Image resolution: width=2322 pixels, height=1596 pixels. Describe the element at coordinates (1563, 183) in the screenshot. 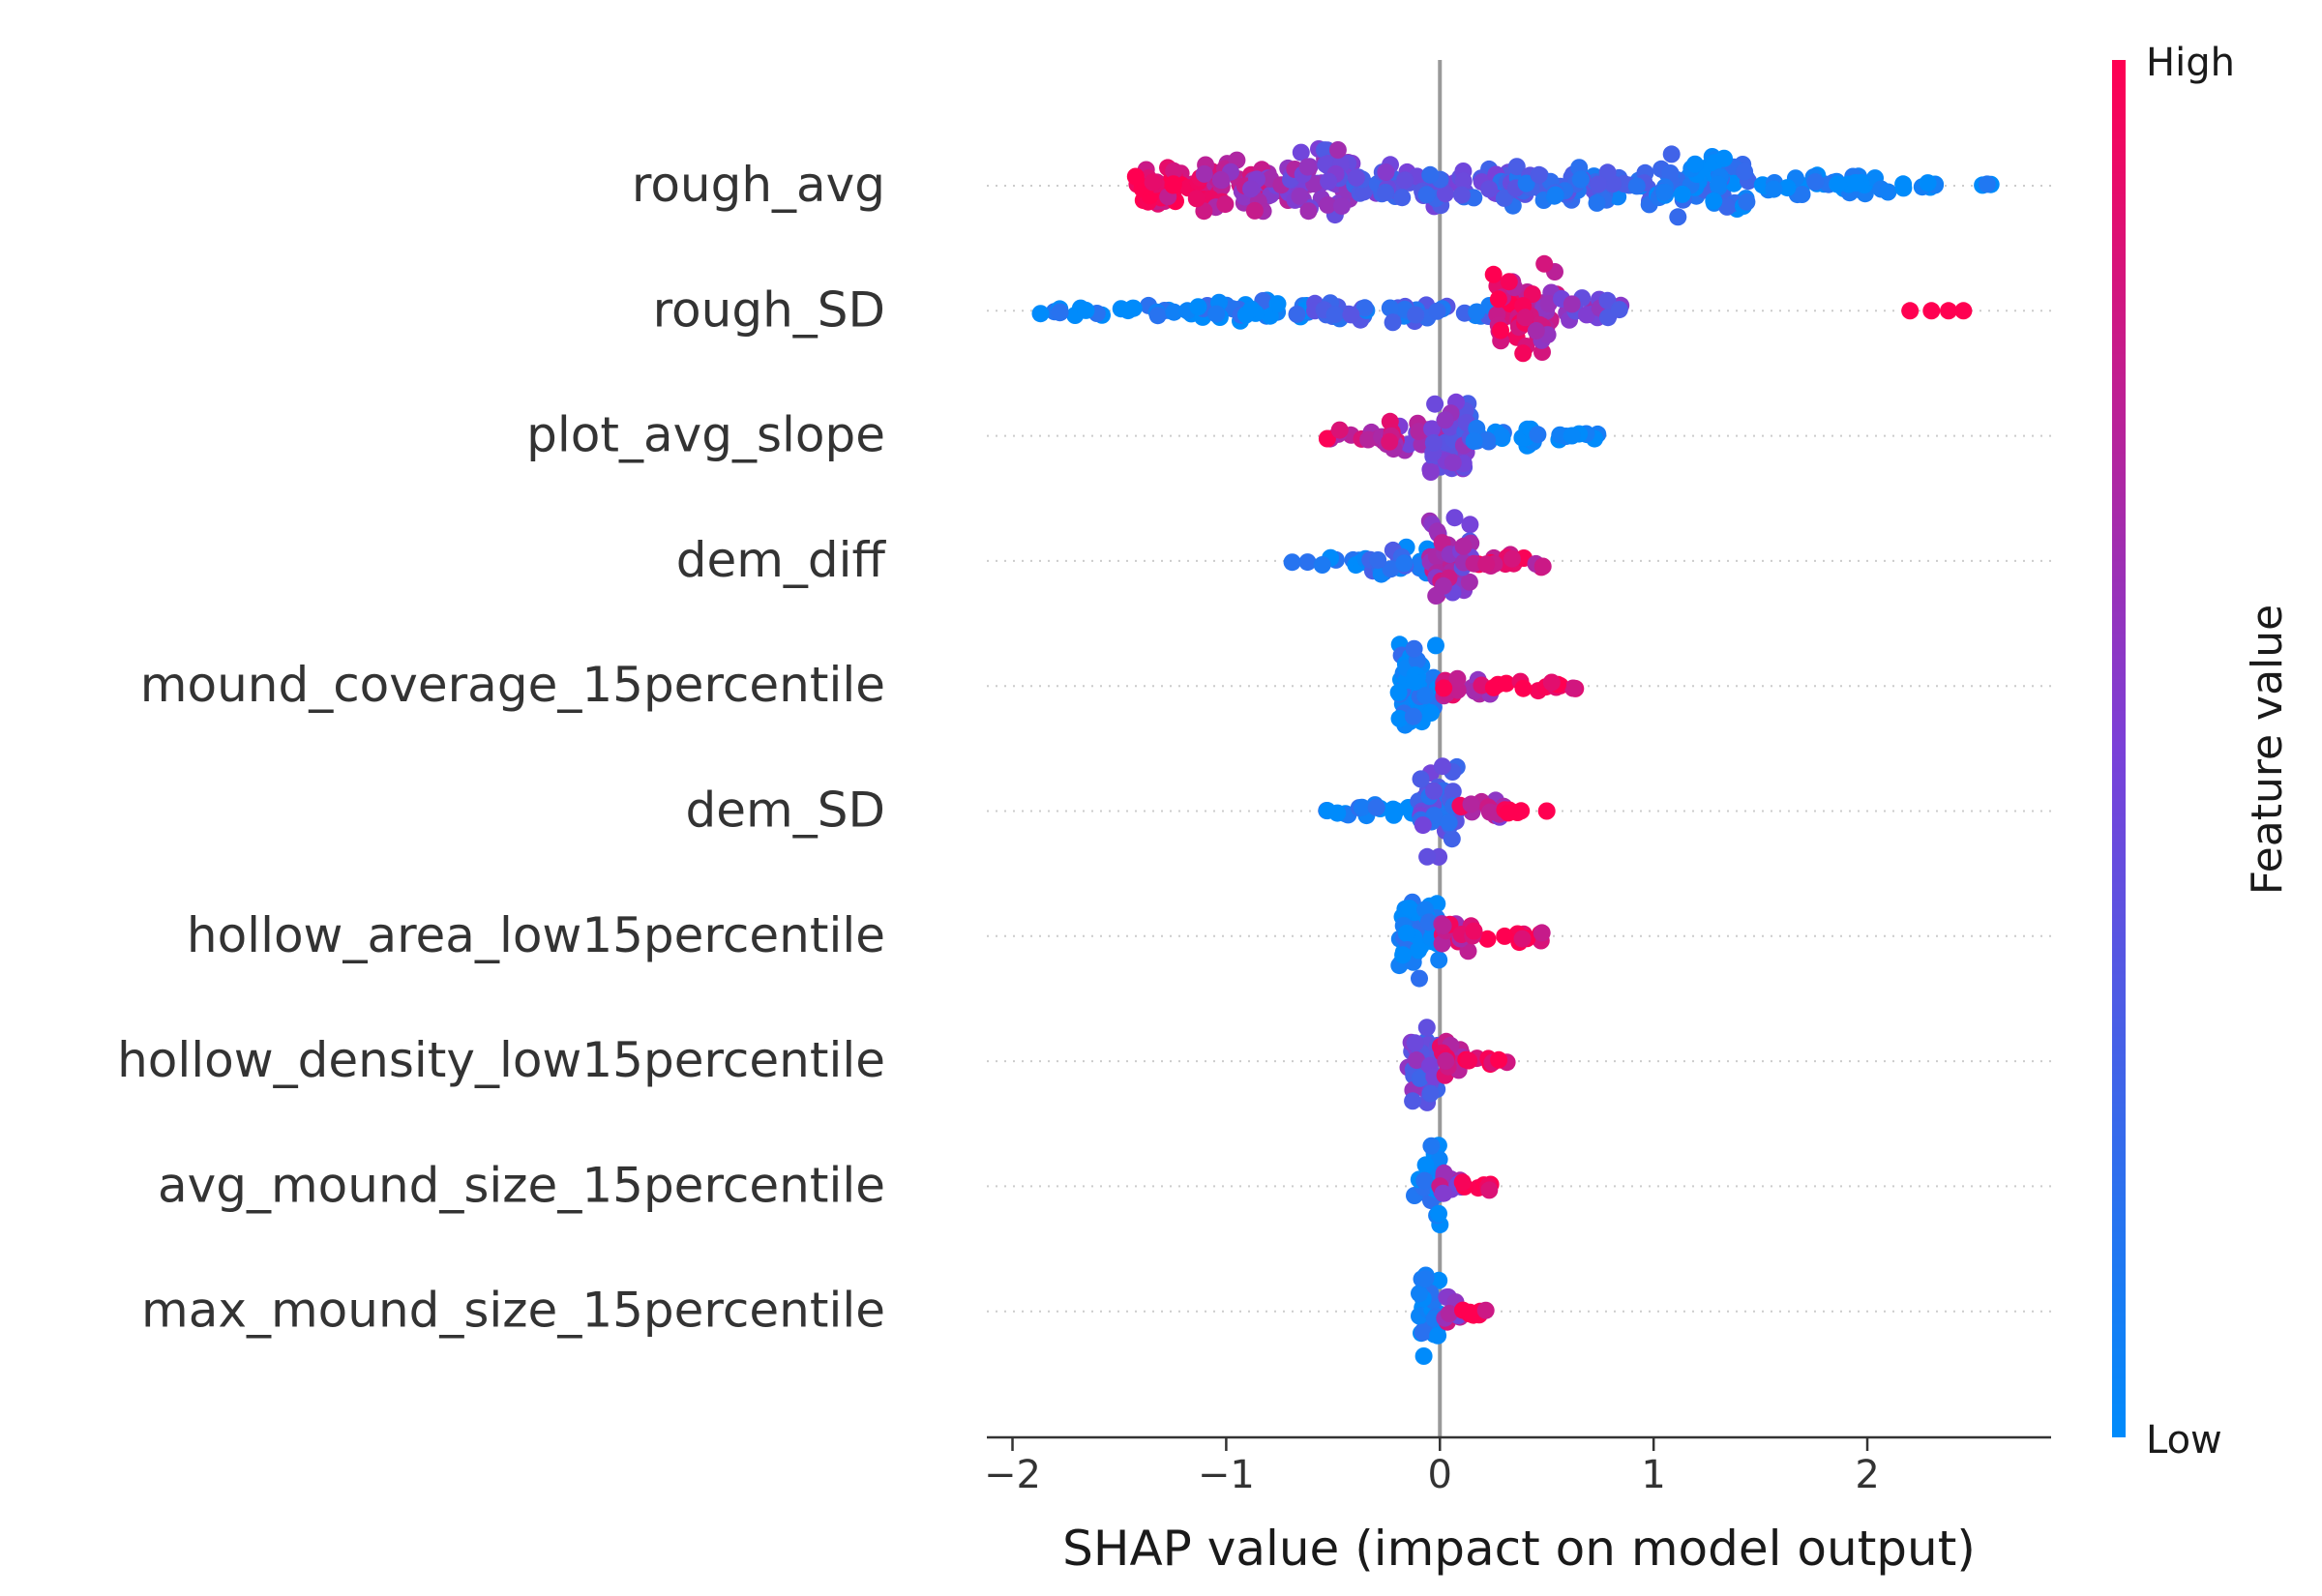

I see `feature-row-rough_avg` at that location.